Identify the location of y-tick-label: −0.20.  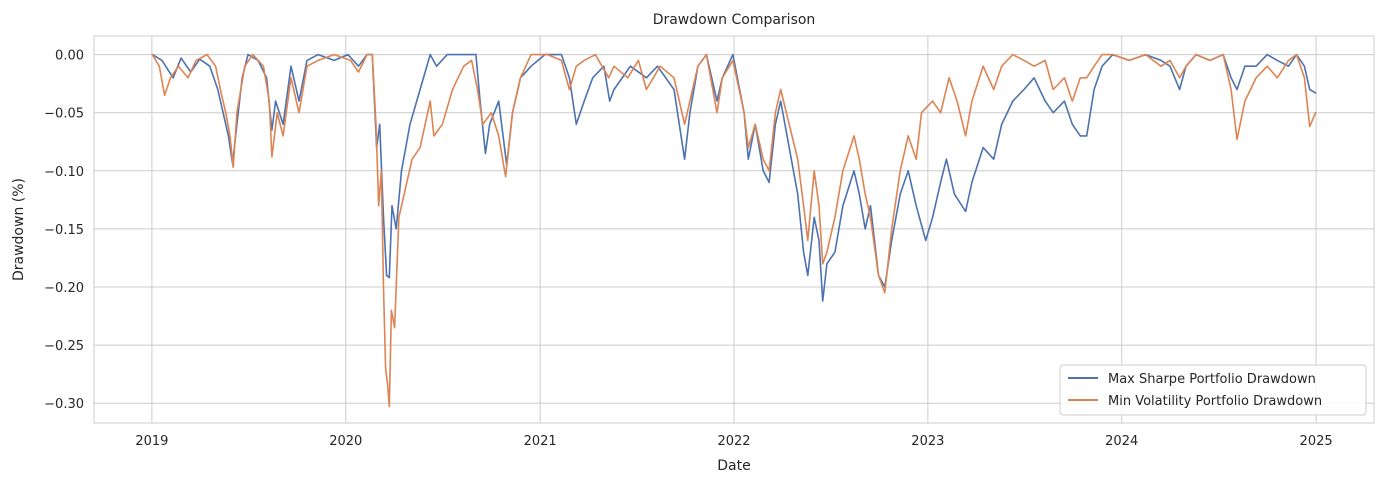
(64, 288).